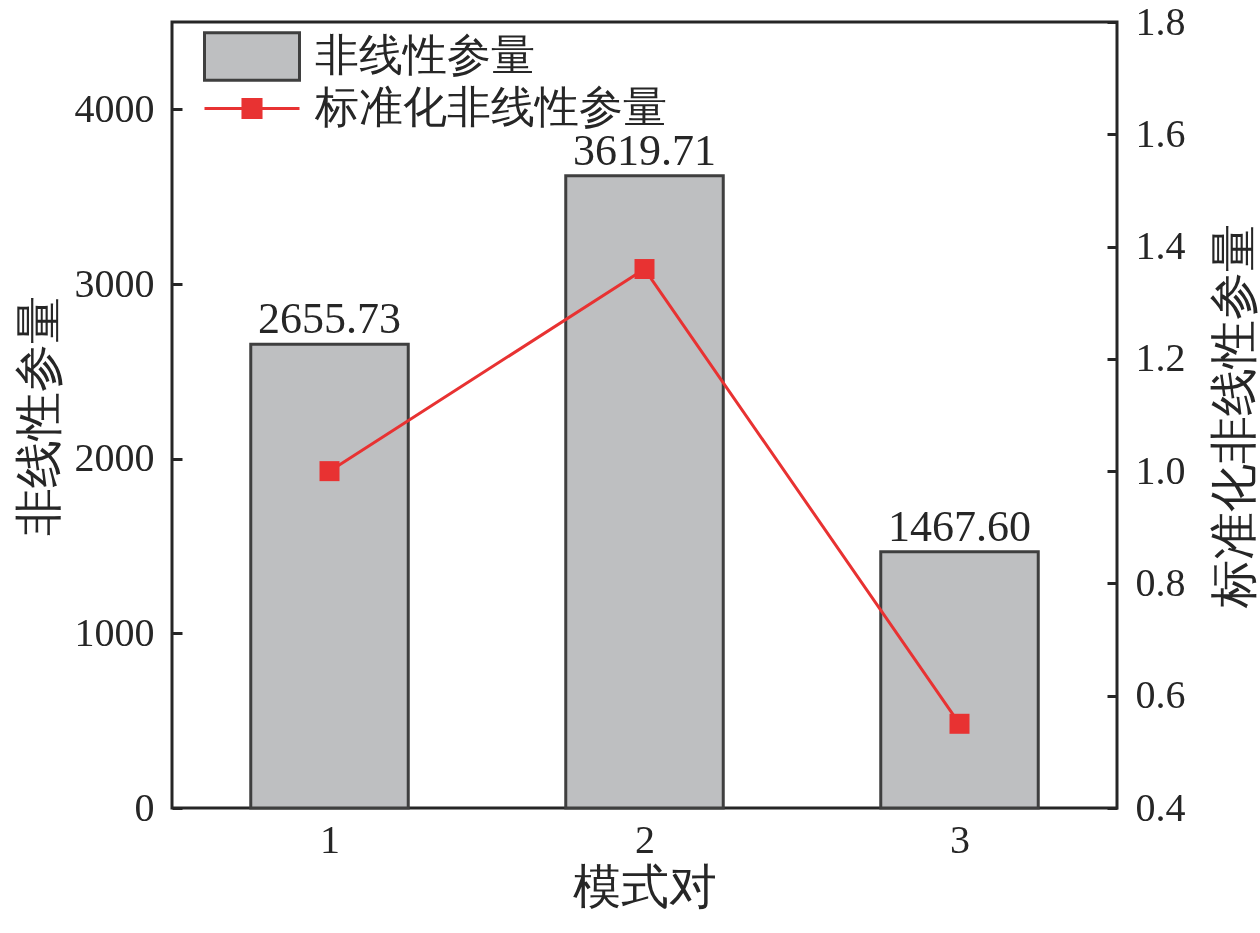 Image resolution: width=1260 pixels, height=933 pixels. Describe the element at coordinates (114, 458) in the screenshot. I see `y-tick-label: 2000` at that location.